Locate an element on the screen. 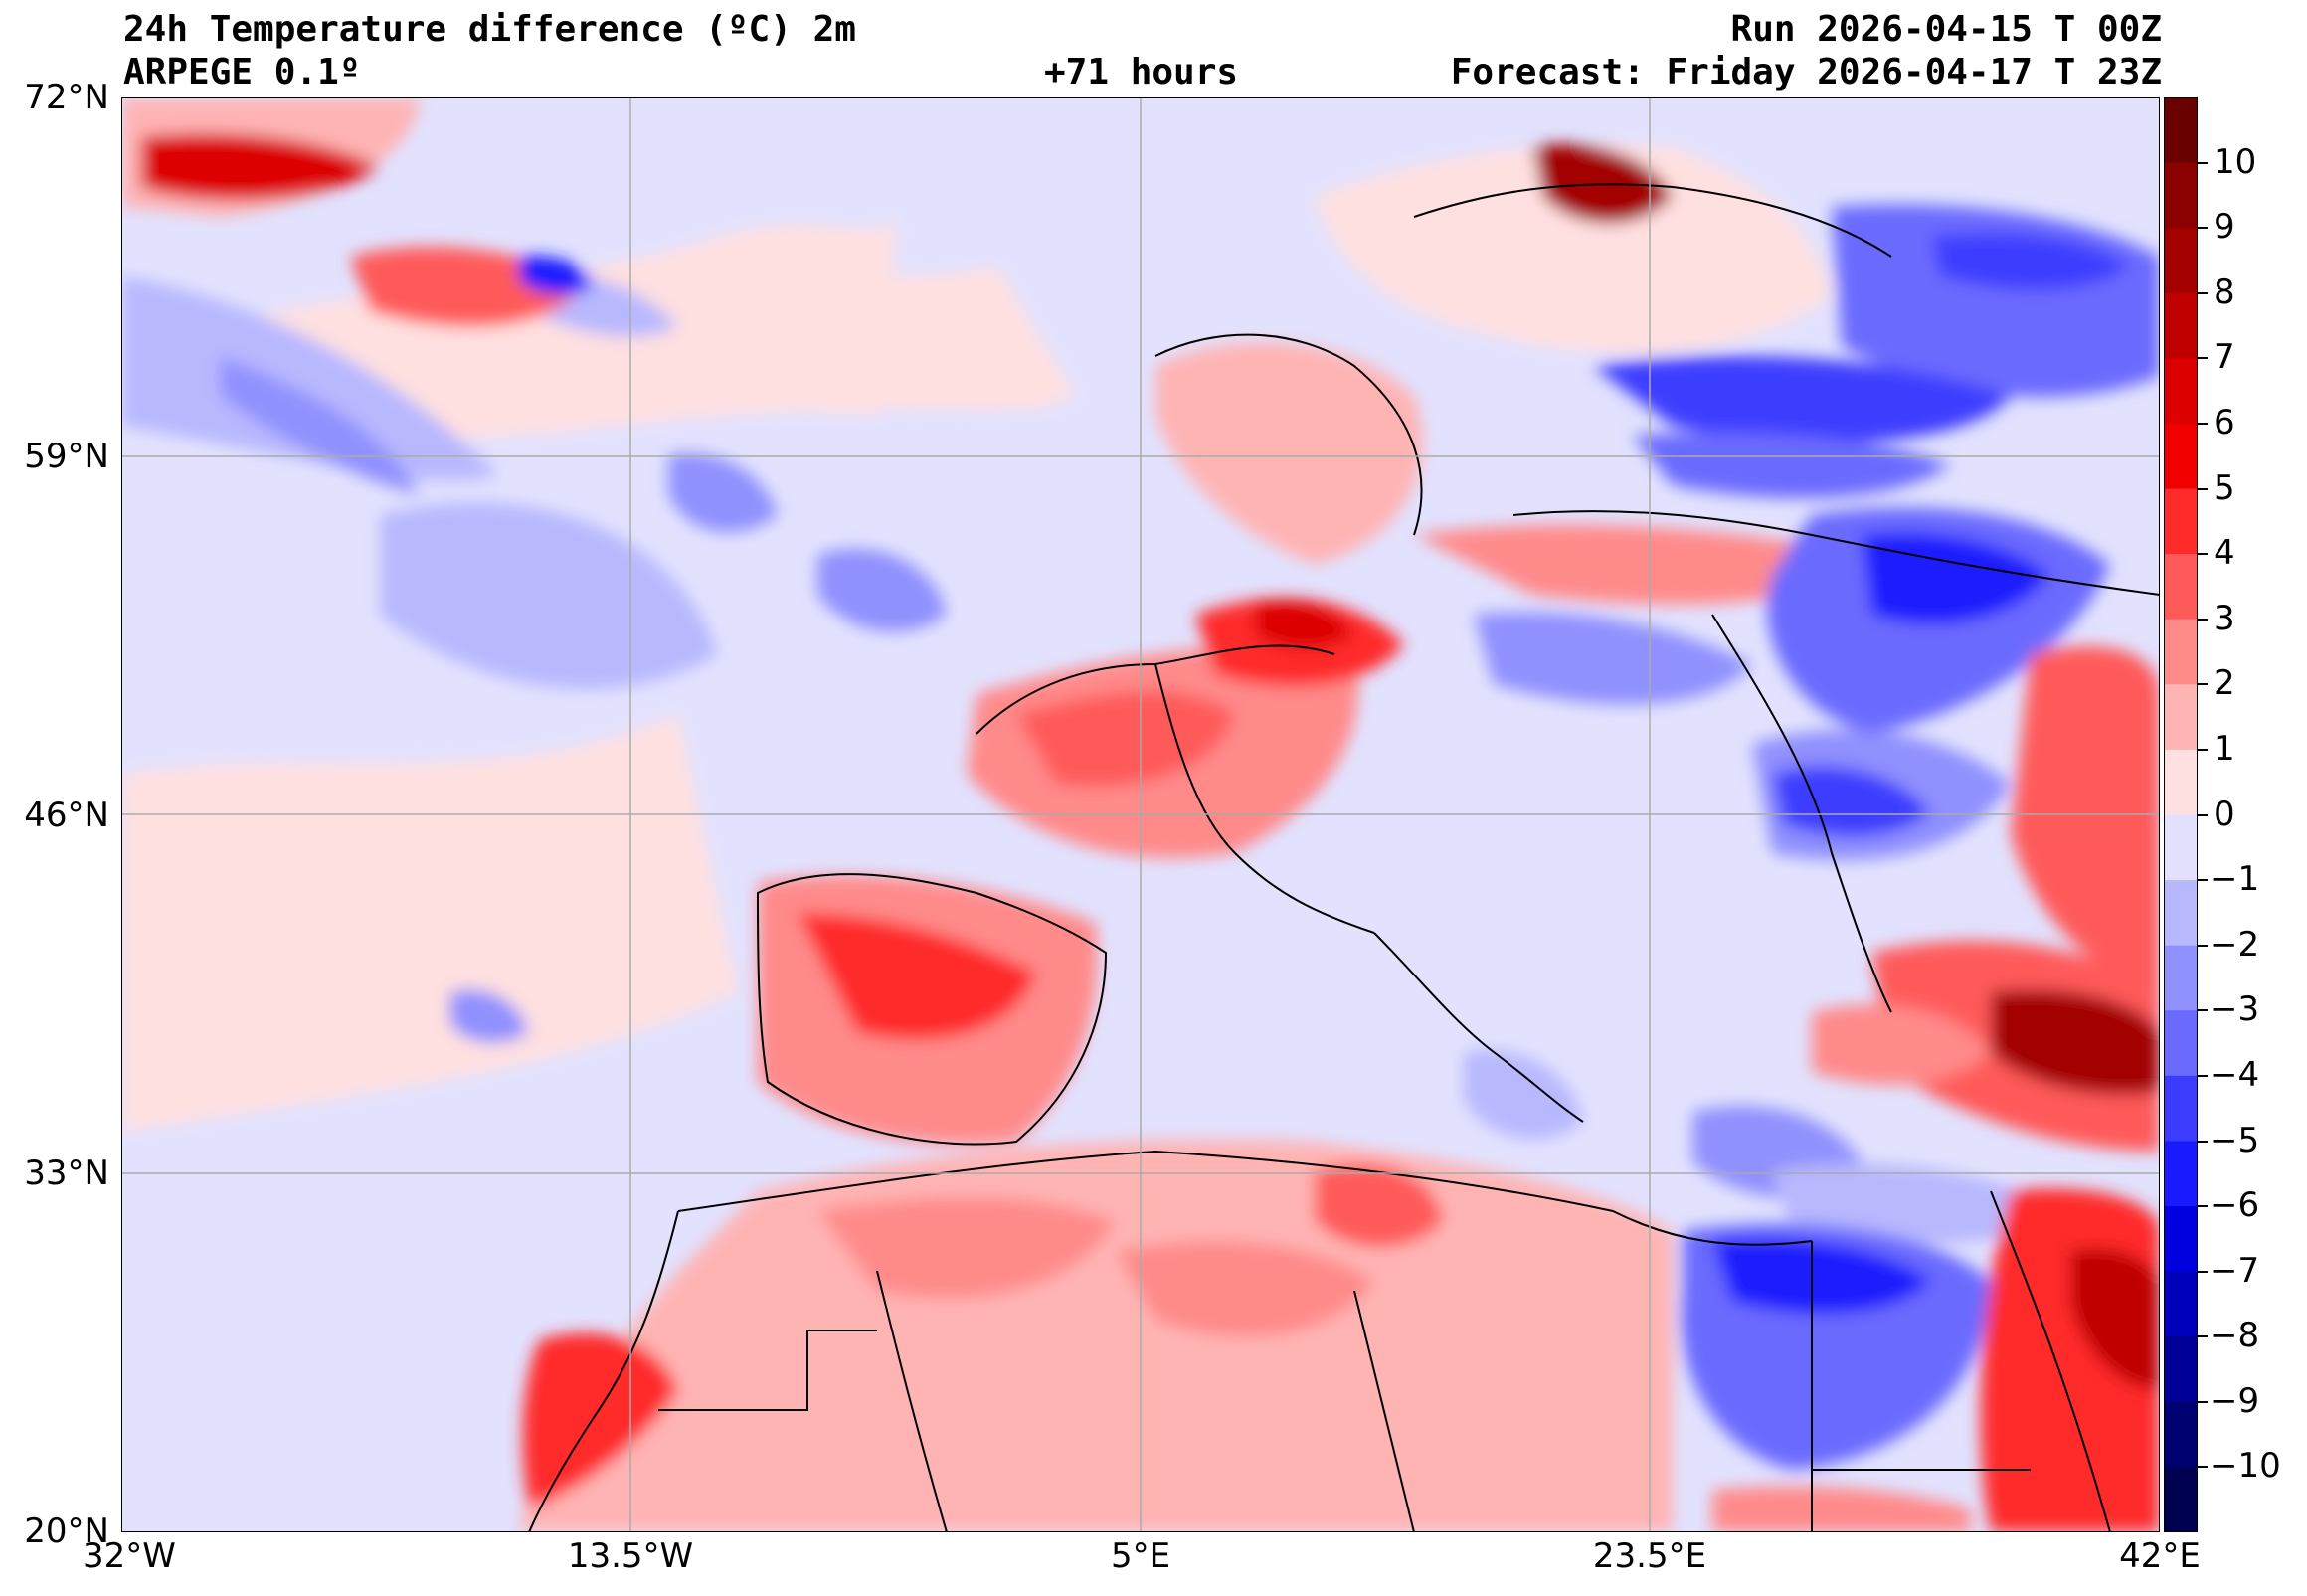  colorbar-tick-label: 10 is located at coordinates (2235, 162).